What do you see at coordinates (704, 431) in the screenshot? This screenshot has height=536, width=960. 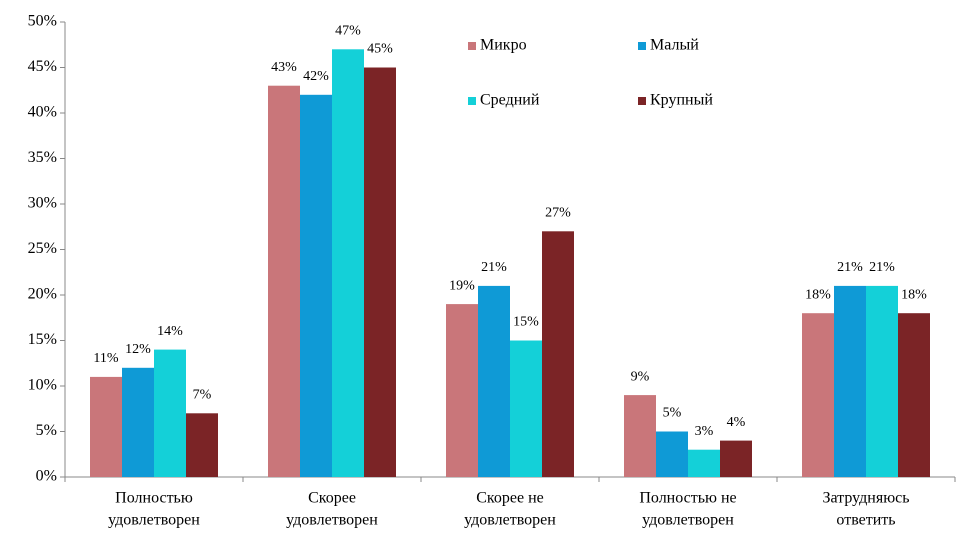 I see `value-label: 3%` at bounding box center [704, 431].